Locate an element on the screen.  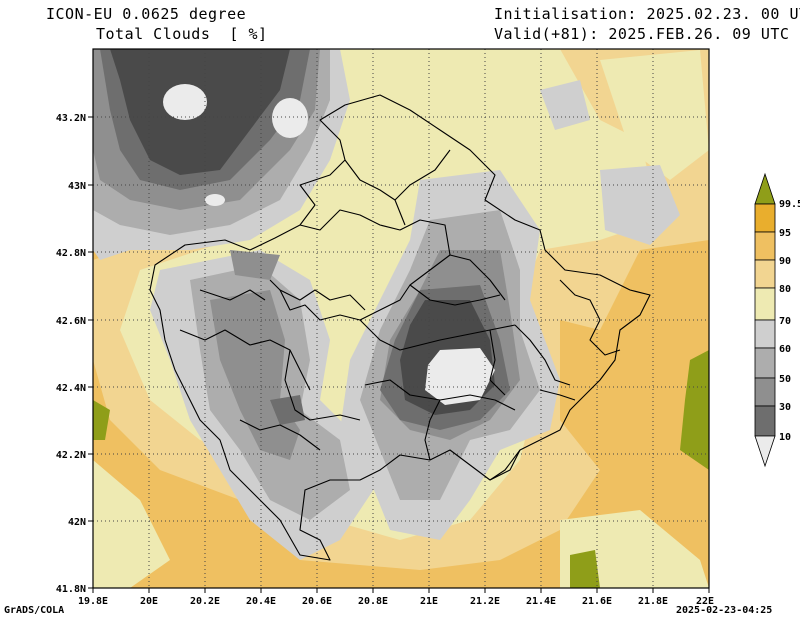
colorbar is located at coordinates (765, 320).